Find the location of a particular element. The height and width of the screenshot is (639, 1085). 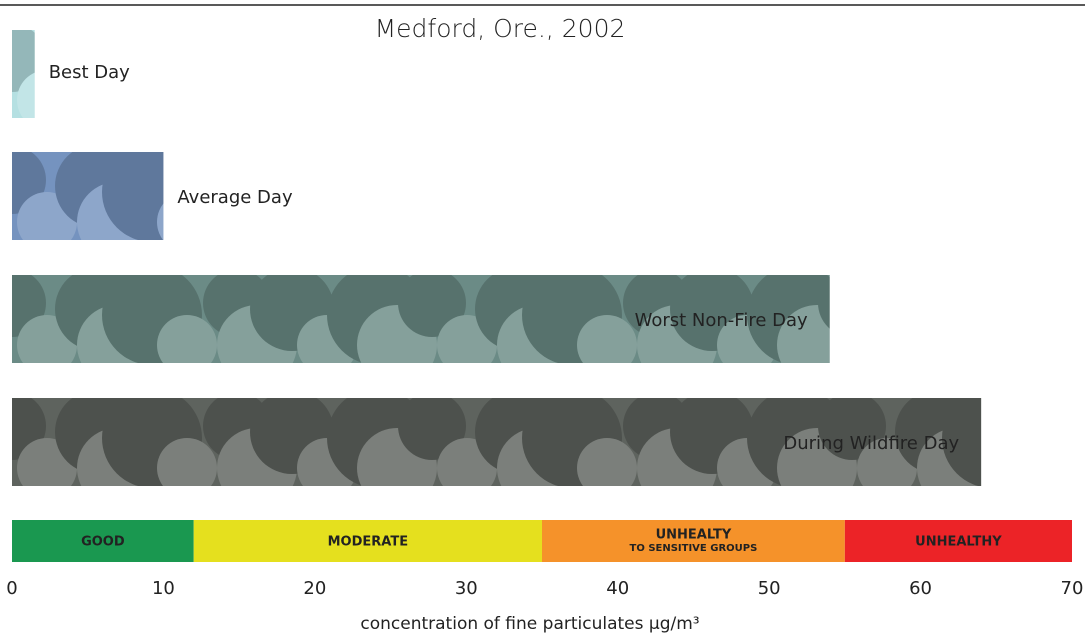

band-label: GOOD is located at coordinates (103, 542).